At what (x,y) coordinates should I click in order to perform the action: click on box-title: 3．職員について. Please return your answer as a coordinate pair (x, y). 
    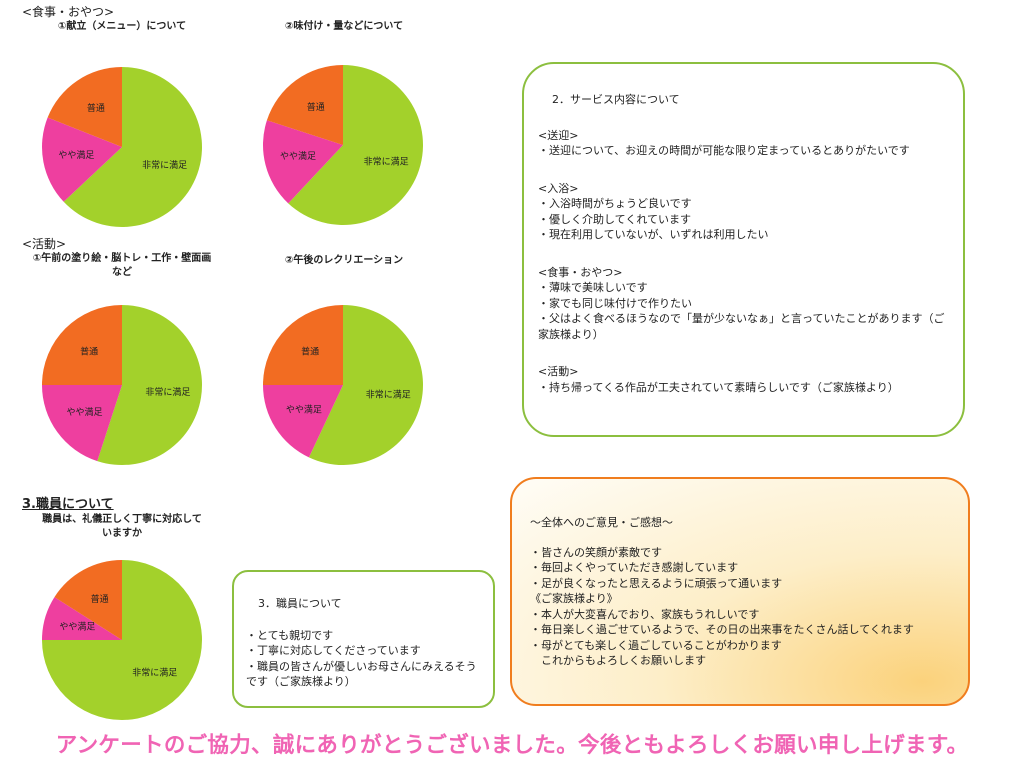
    Looking at the image, I should click on (300, 603).